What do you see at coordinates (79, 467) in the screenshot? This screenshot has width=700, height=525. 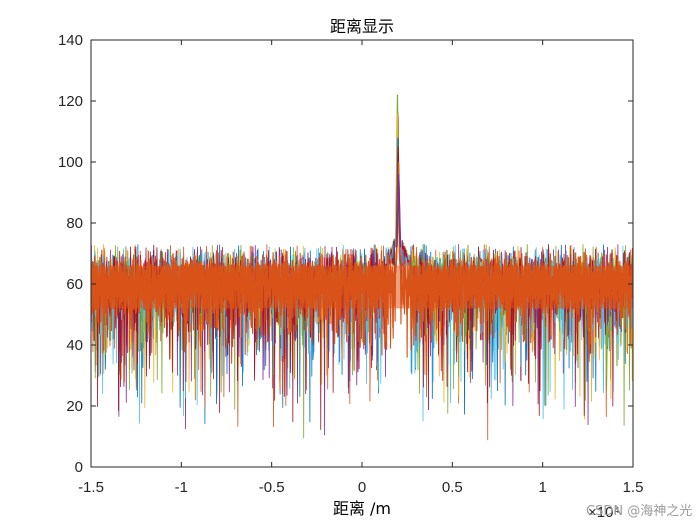 I see `y-tick-label: 0` at bounding box center [79, 467].